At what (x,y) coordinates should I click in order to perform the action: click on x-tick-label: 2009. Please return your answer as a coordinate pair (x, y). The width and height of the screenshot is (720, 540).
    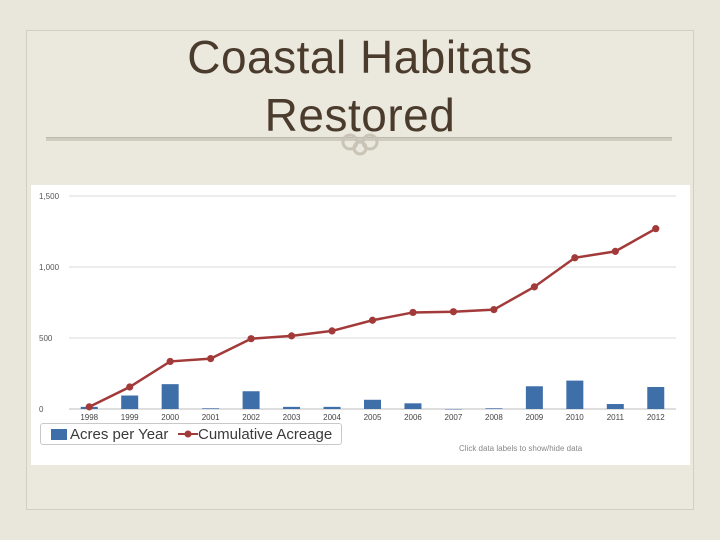
    Looking at the image, I should click on (534, 417).